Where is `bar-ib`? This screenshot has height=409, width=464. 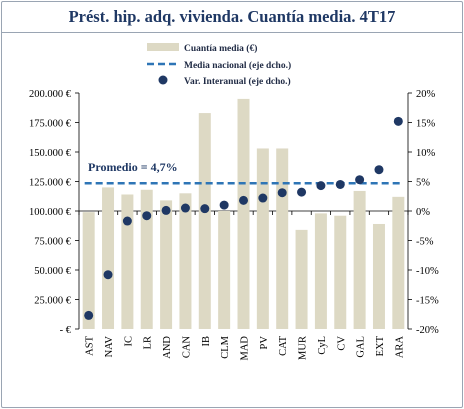 bar-ib is located at coordinates (204, 221).